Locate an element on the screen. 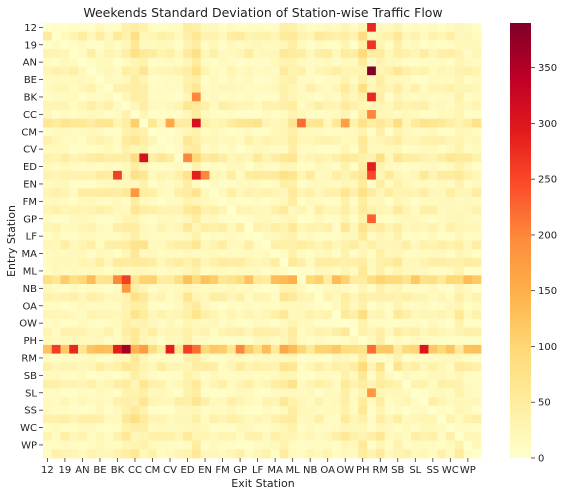  x-tick-label: CV is located at coordinates (170, 470).